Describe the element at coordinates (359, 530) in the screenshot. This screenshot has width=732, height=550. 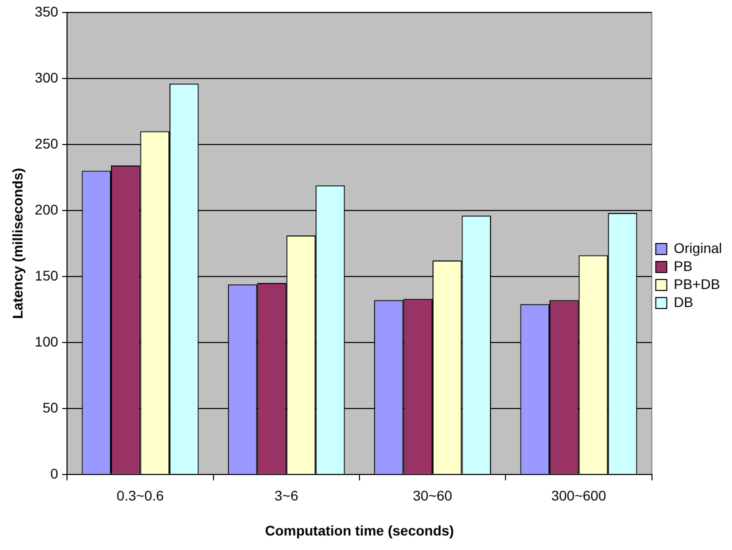
I see `x-axis-title: Computation time (seconds)` at that location.